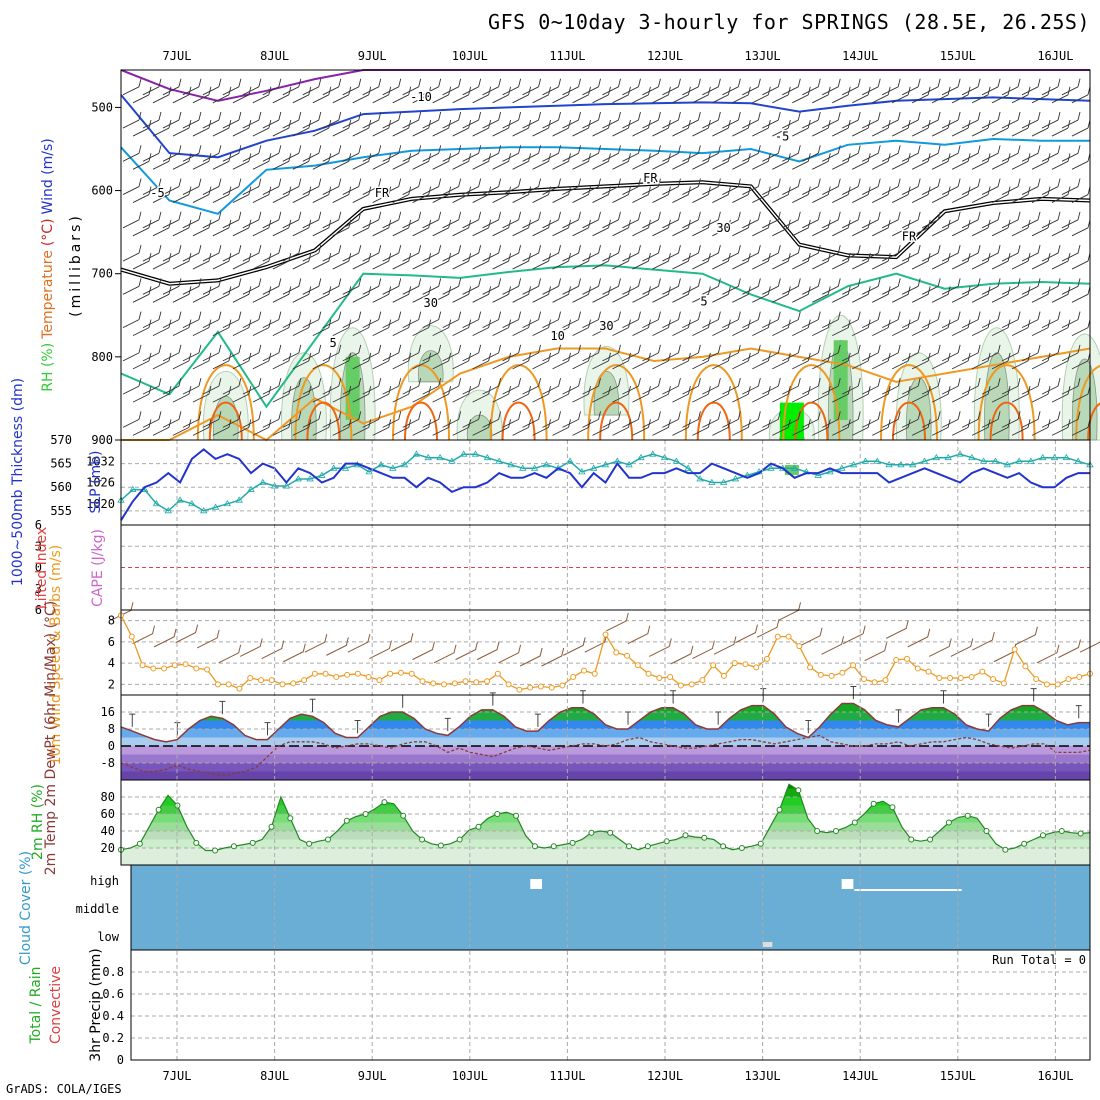 This screenshot has height=1100, width=1100. Describe the element at coordinates (108, 831) in the screenshot. I see `rh-tick-label: 40` at that location.